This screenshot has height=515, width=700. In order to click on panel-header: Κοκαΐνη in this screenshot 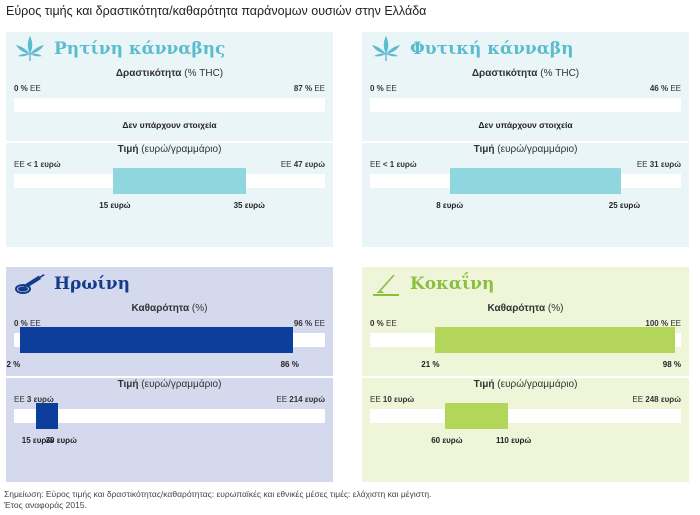, I will do `click(525, 282)`.